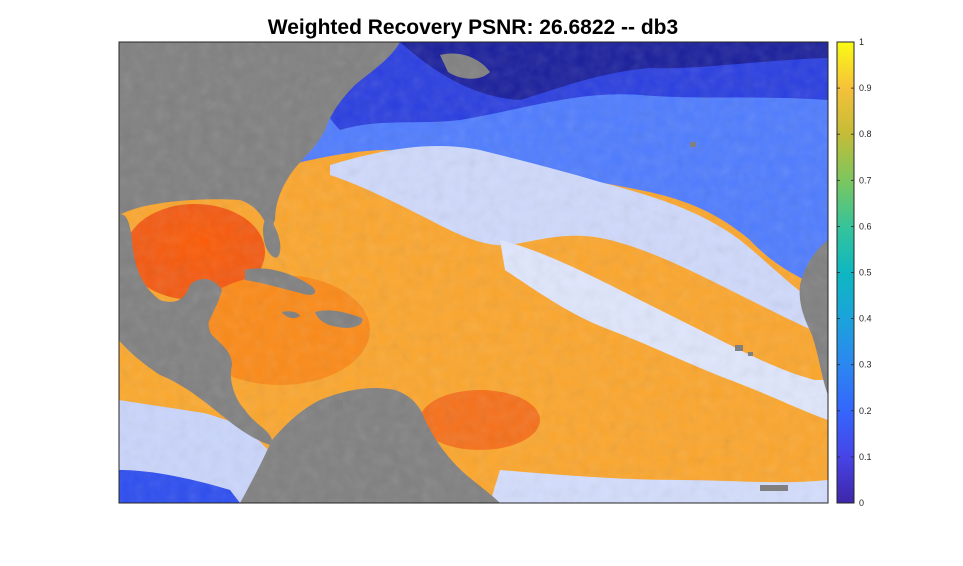 The height and width of the screenshot is (566, 963). I want to click on colorbar-tick-label: 1, so click(861, 42).